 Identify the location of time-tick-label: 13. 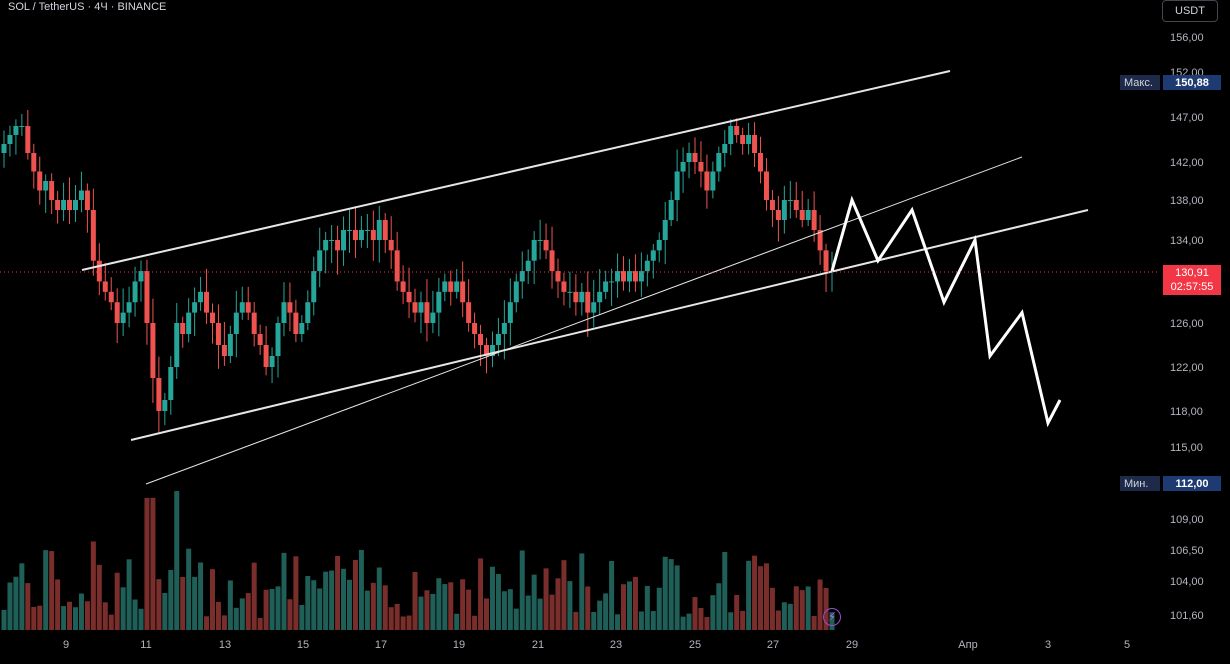
(225, 645).